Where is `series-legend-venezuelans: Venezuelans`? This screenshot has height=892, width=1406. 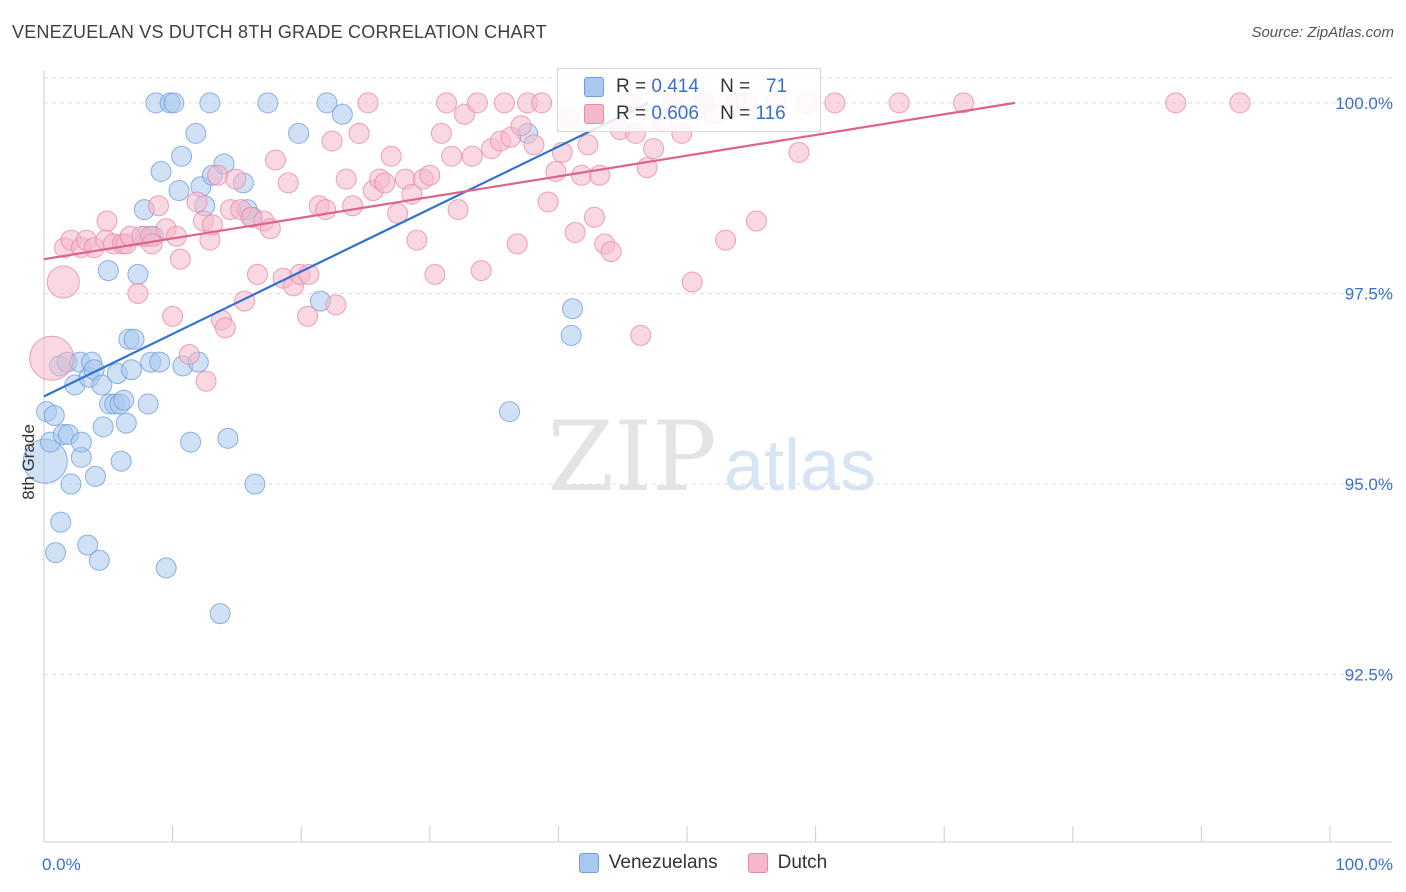
series-legend-venezuelans: Venezuelans is located at coordinates (648, 863).